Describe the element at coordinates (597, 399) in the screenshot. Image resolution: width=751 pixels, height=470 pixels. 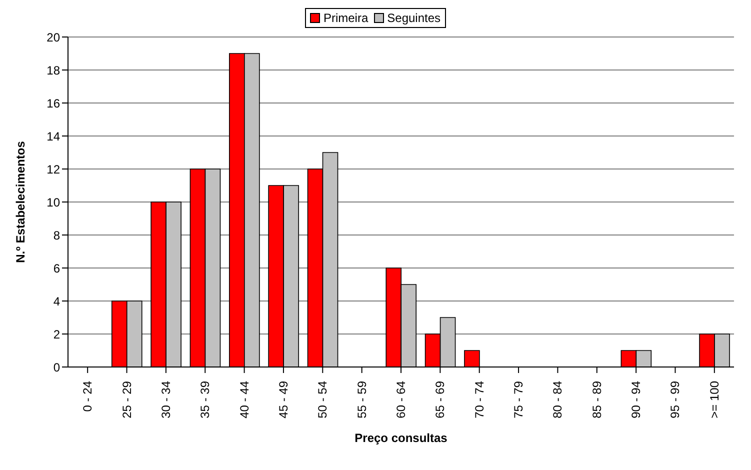
I see `x-tick-label: 85 - 89` at that location.